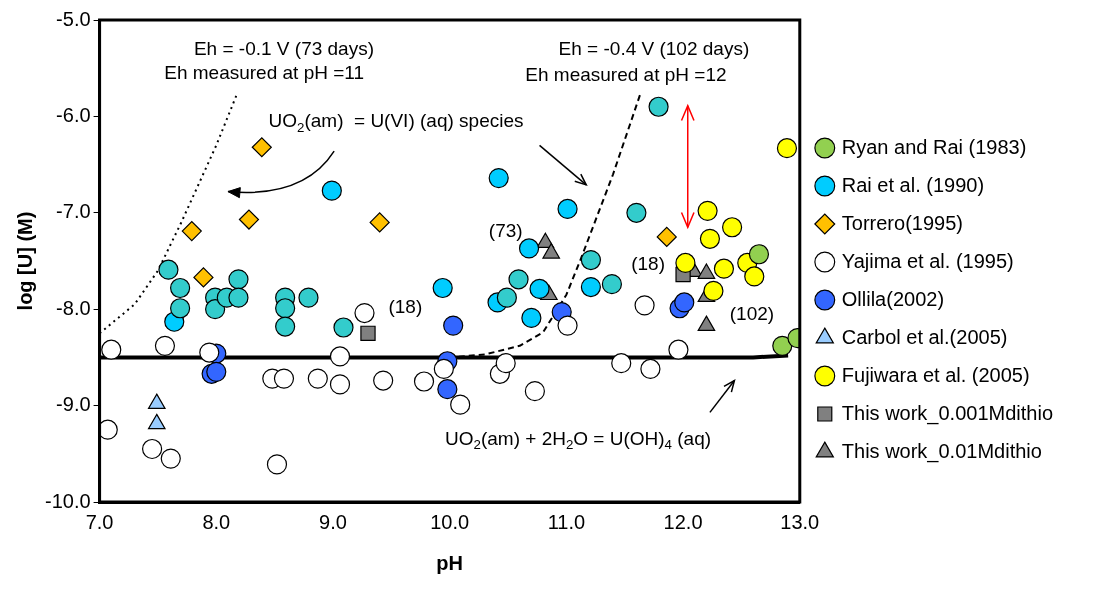  What do you see at coordinates (924, 336) in the screenshot?
I see `legend-label: Carbol et al.(2005)` at bounding box center [924, 336].